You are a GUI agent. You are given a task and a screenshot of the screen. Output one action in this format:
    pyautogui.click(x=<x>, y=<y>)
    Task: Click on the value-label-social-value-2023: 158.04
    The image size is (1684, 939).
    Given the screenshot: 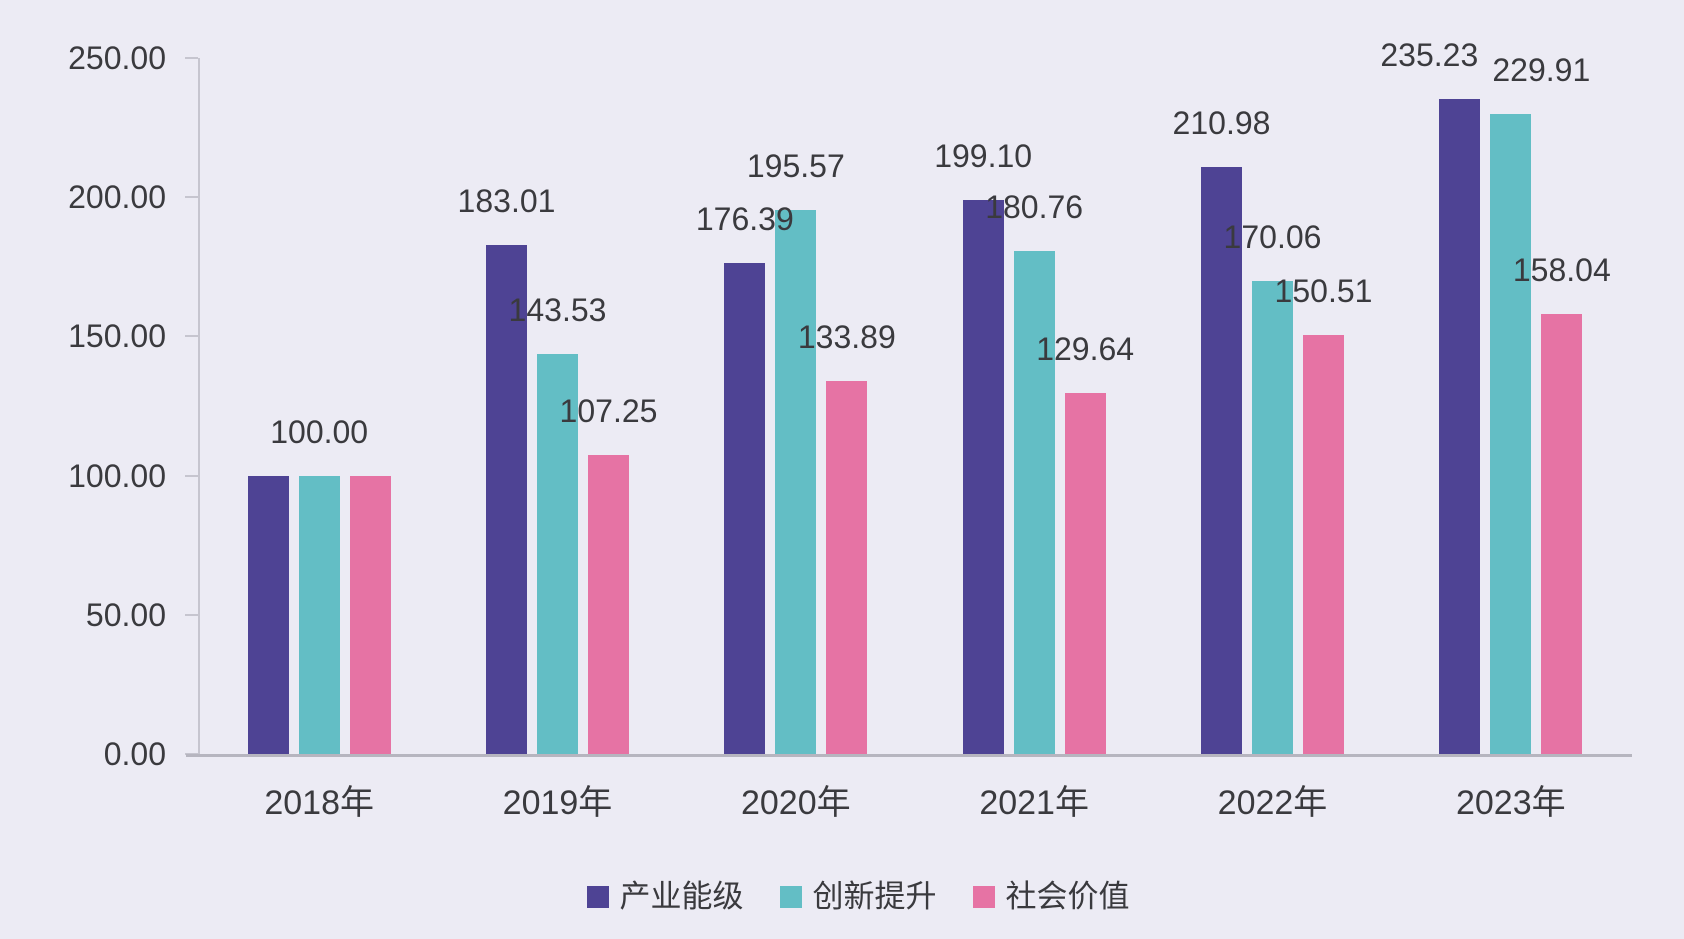 What is the action you would take?
    pyautogui.click(x=1561, y=270)
    